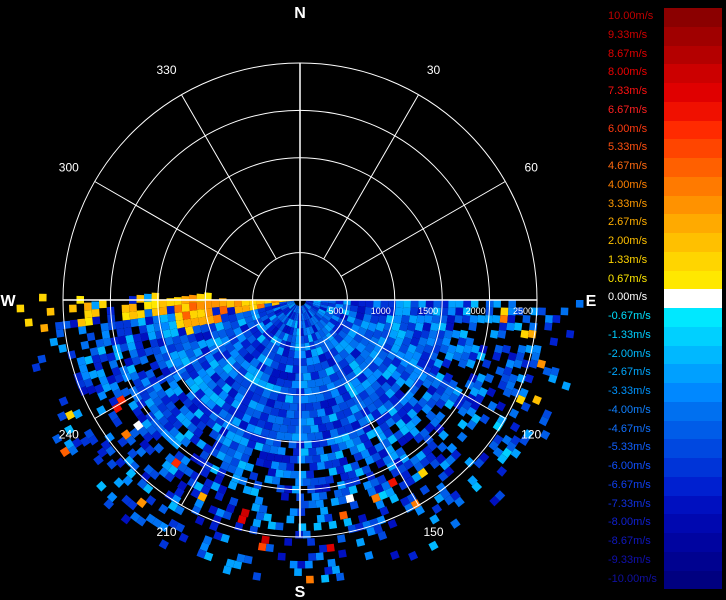 The width and height of the screenshot is (726, 600). What do you see at coordinates (628, 128) in the screenshot?
I see `scale-label: 6.00m/s` at bounding box center [628, 128].